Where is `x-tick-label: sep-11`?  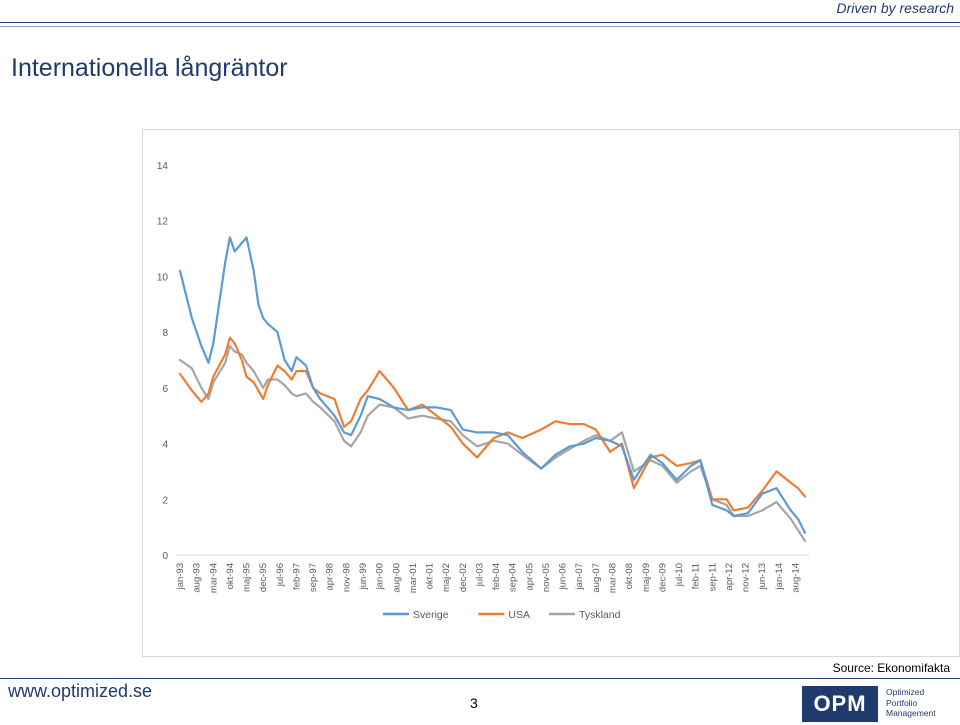
x-tick-label: sep-11 is located at coordinates (712, 577).